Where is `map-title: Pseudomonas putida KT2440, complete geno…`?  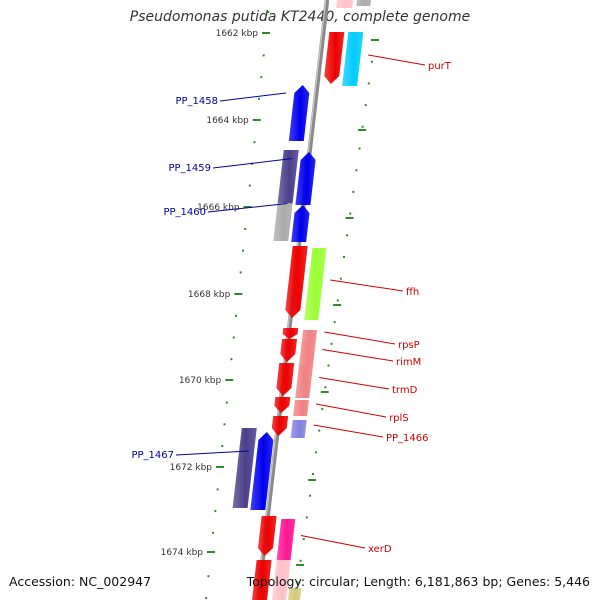
map-title: Pseudomonas putida KT2440, complete geno… is located at coordinates (300, 17).